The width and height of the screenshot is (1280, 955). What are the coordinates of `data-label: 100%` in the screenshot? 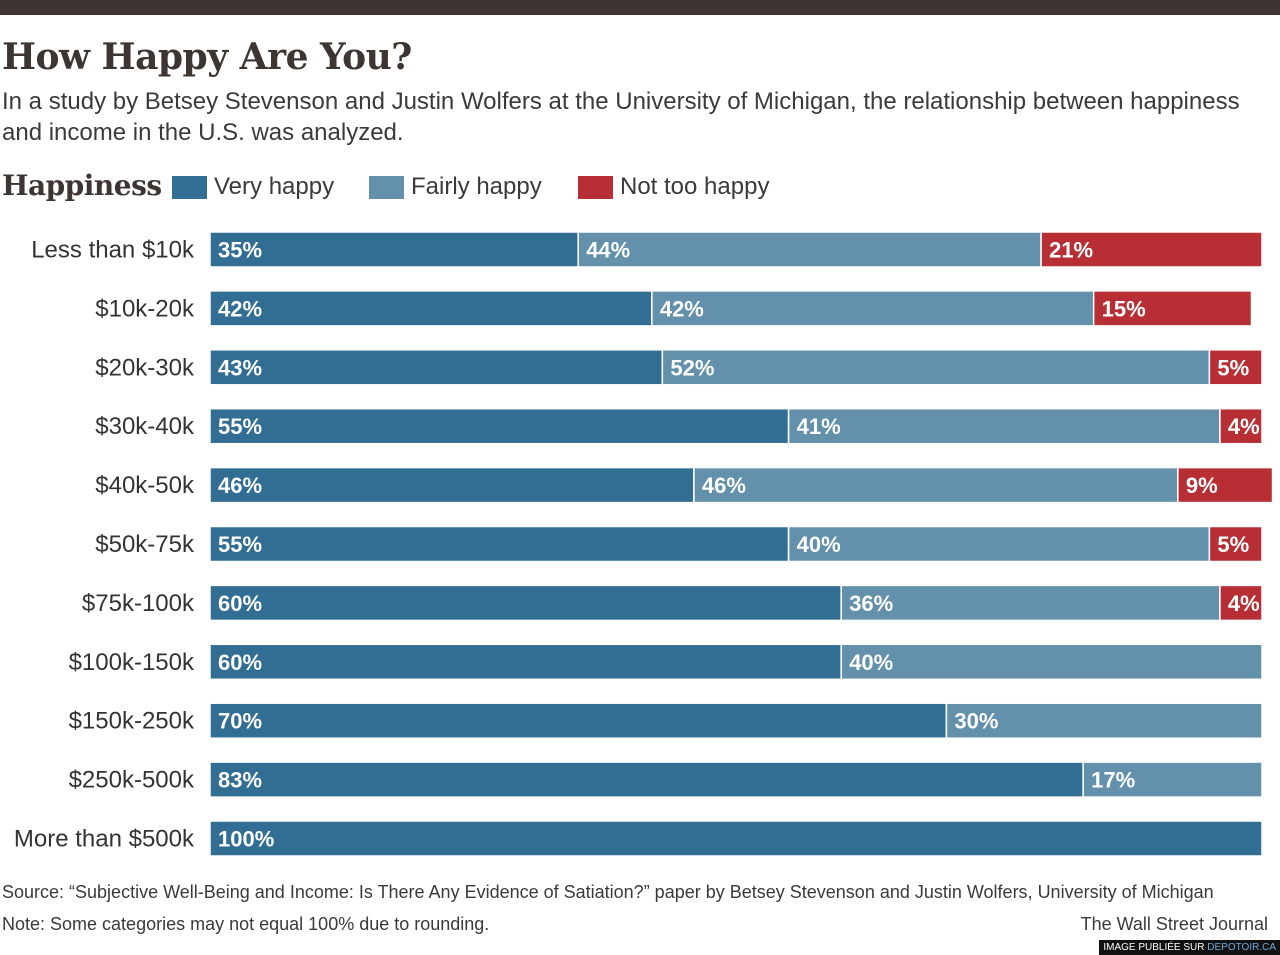 It's located at (246, 839).